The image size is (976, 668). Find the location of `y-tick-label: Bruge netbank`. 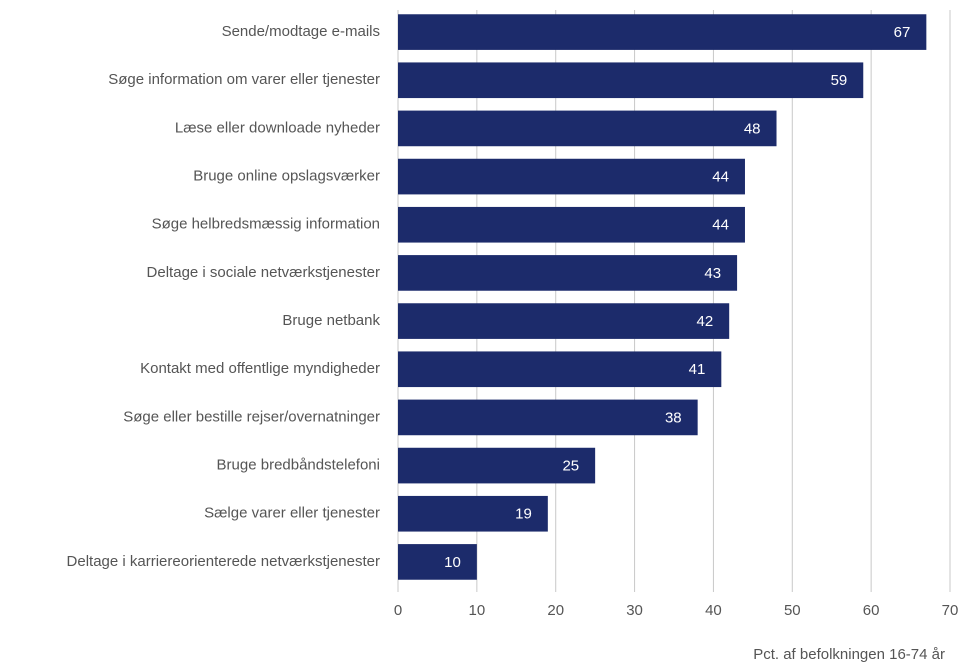

y-tick-label: Bruge netbank is located at coordinates (331, 320).